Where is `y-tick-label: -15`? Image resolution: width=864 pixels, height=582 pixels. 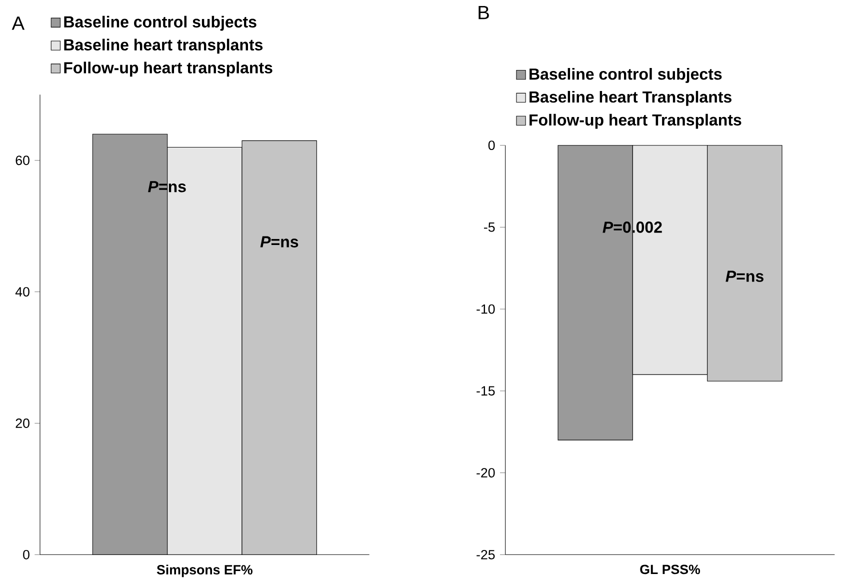
y-tick-label: -15 is located at coordinates (485, 391).